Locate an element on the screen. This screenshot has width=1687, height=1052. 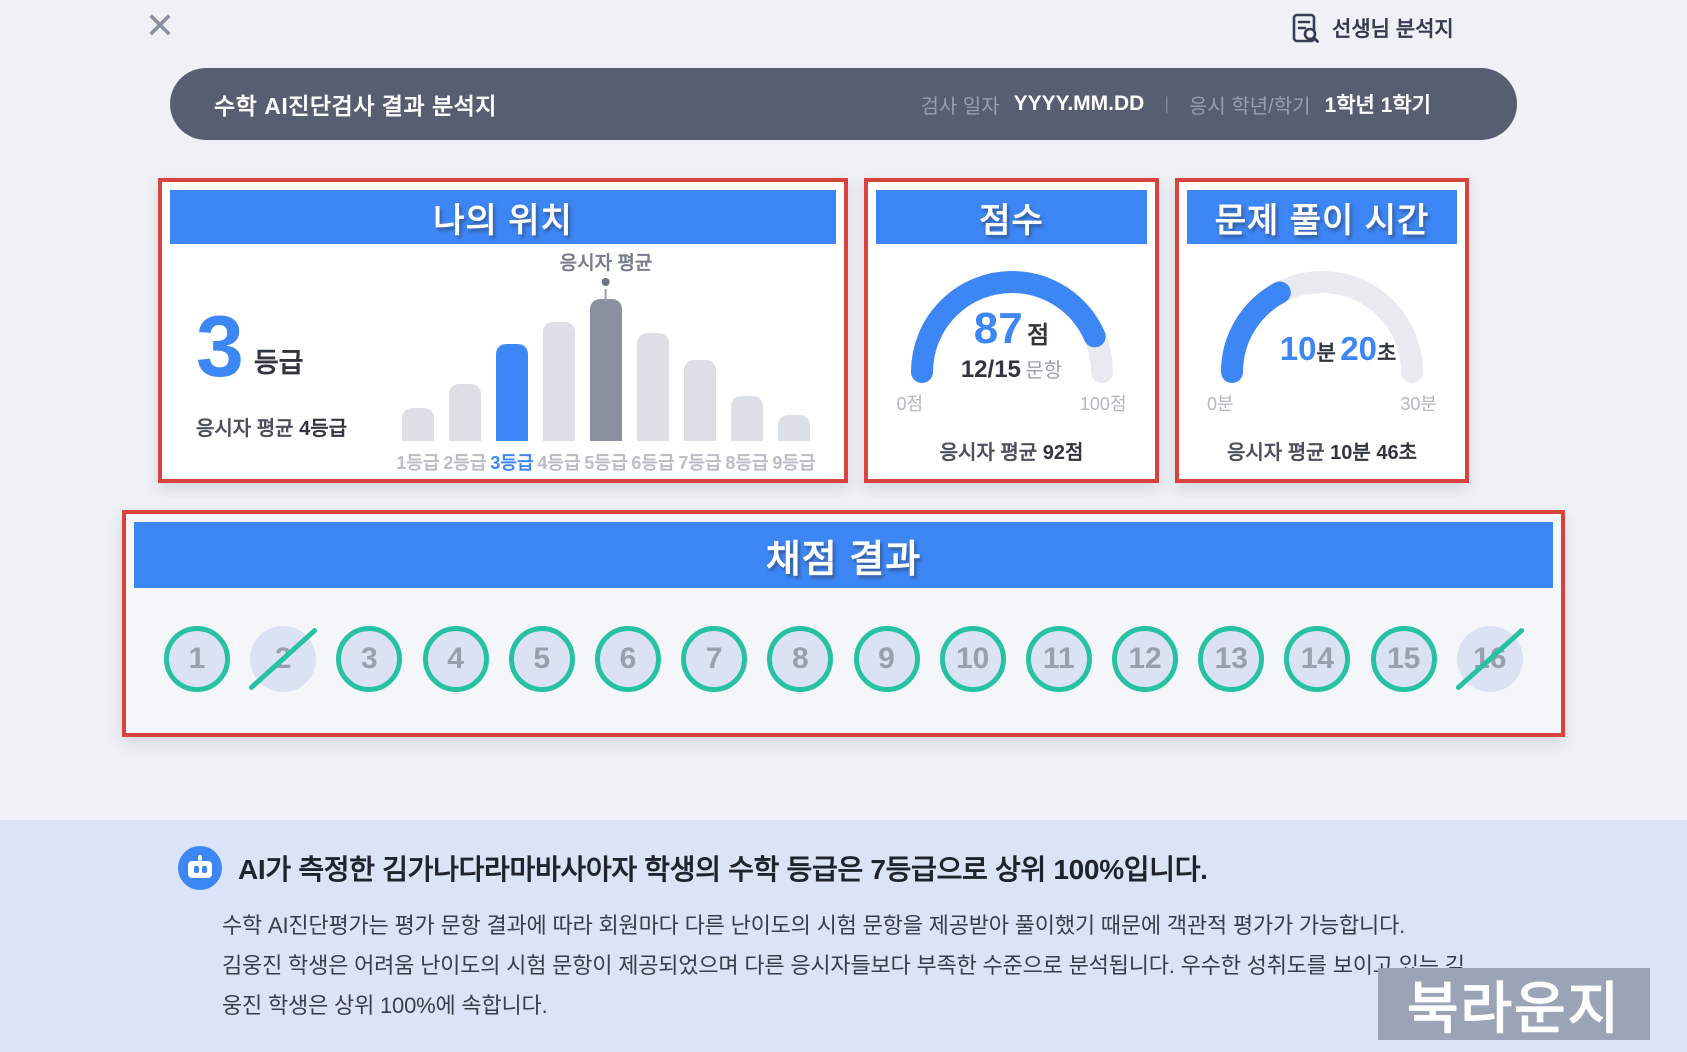
score-max-label: 100점 is located at coordinates (1103, 404).